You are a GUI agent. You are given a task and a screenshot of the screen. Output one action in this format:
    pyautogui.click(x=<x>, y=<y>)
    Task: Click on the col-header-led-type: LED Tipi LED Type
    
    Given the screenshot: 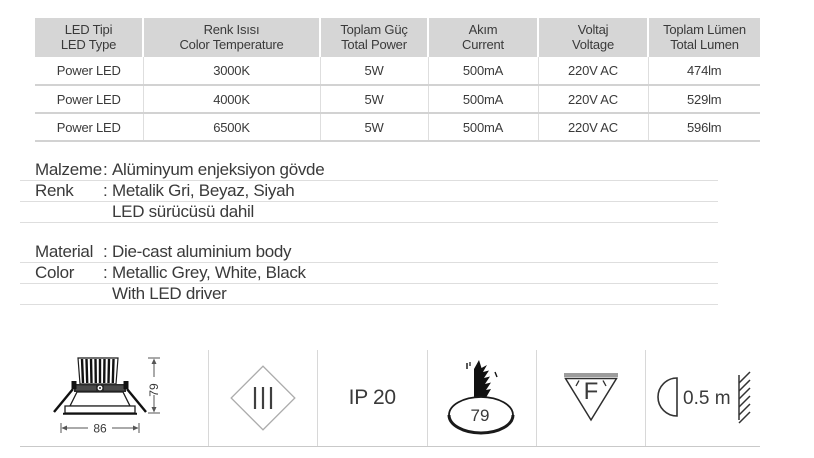 What is the action you would take?
    pyautogui.click(x=89, y=37)
    